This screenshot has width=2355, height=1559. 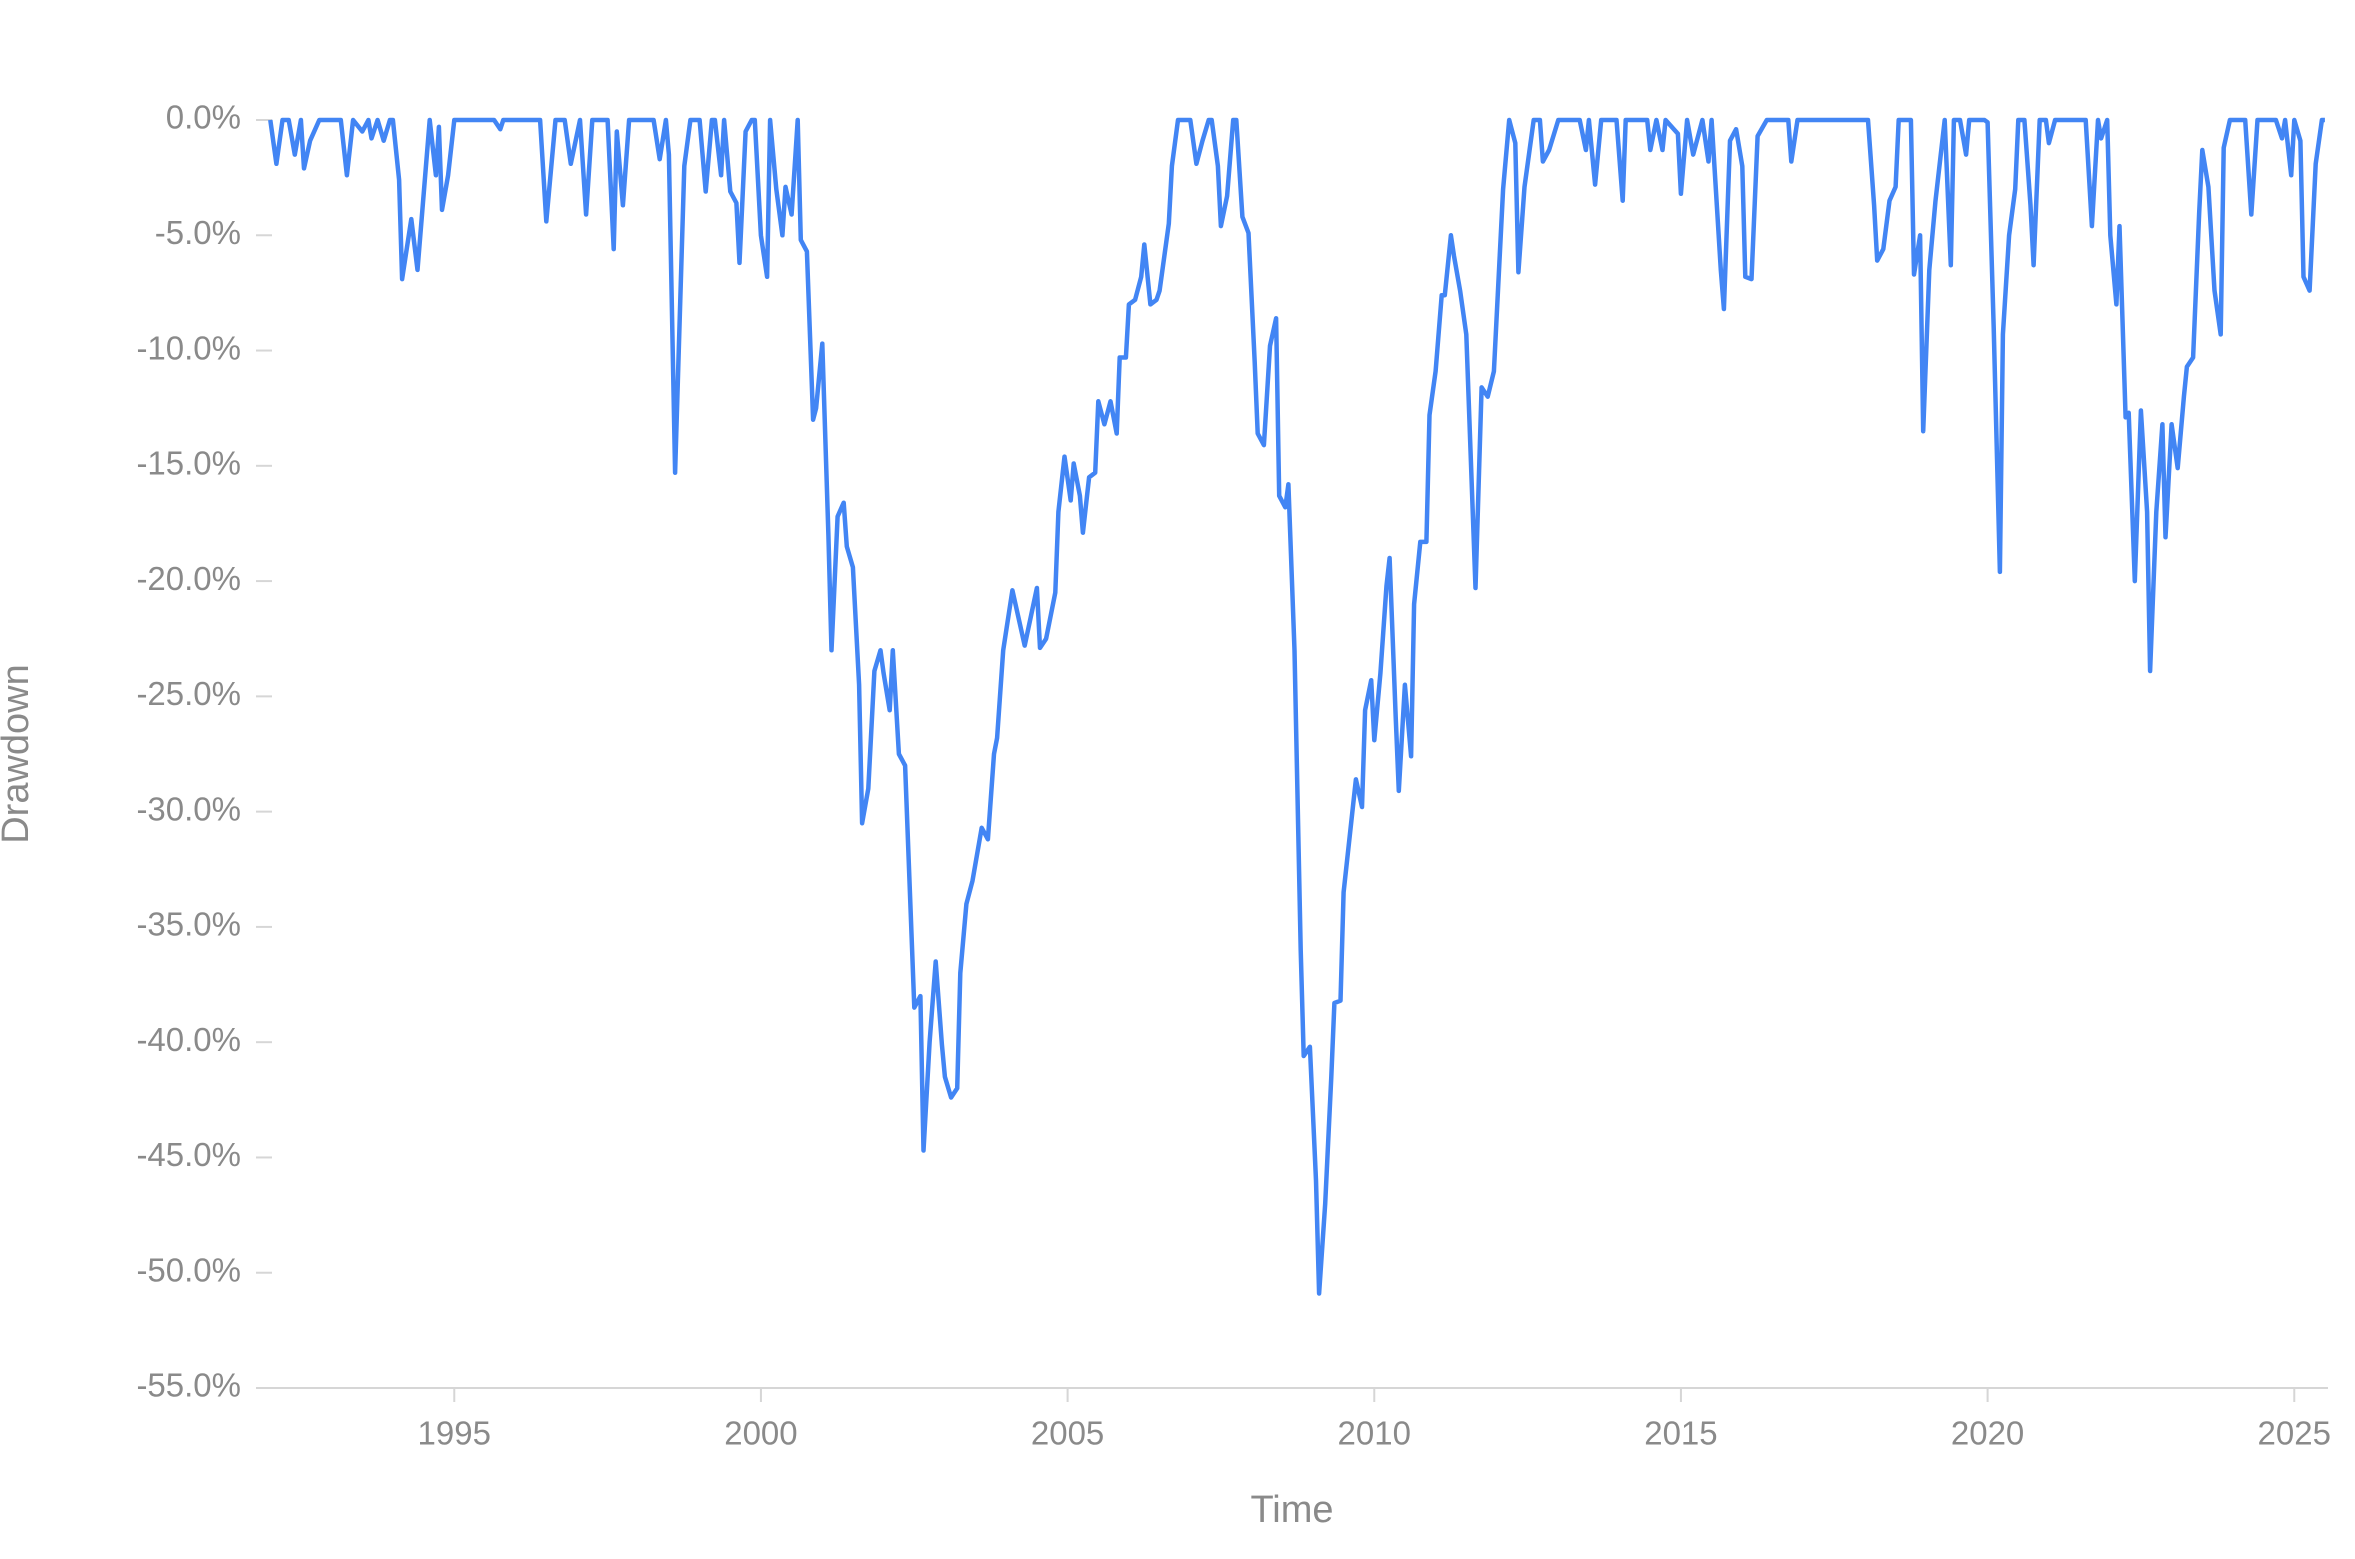 I want to click on x-tick-label: 2005, so click(x=1067, y=1433).